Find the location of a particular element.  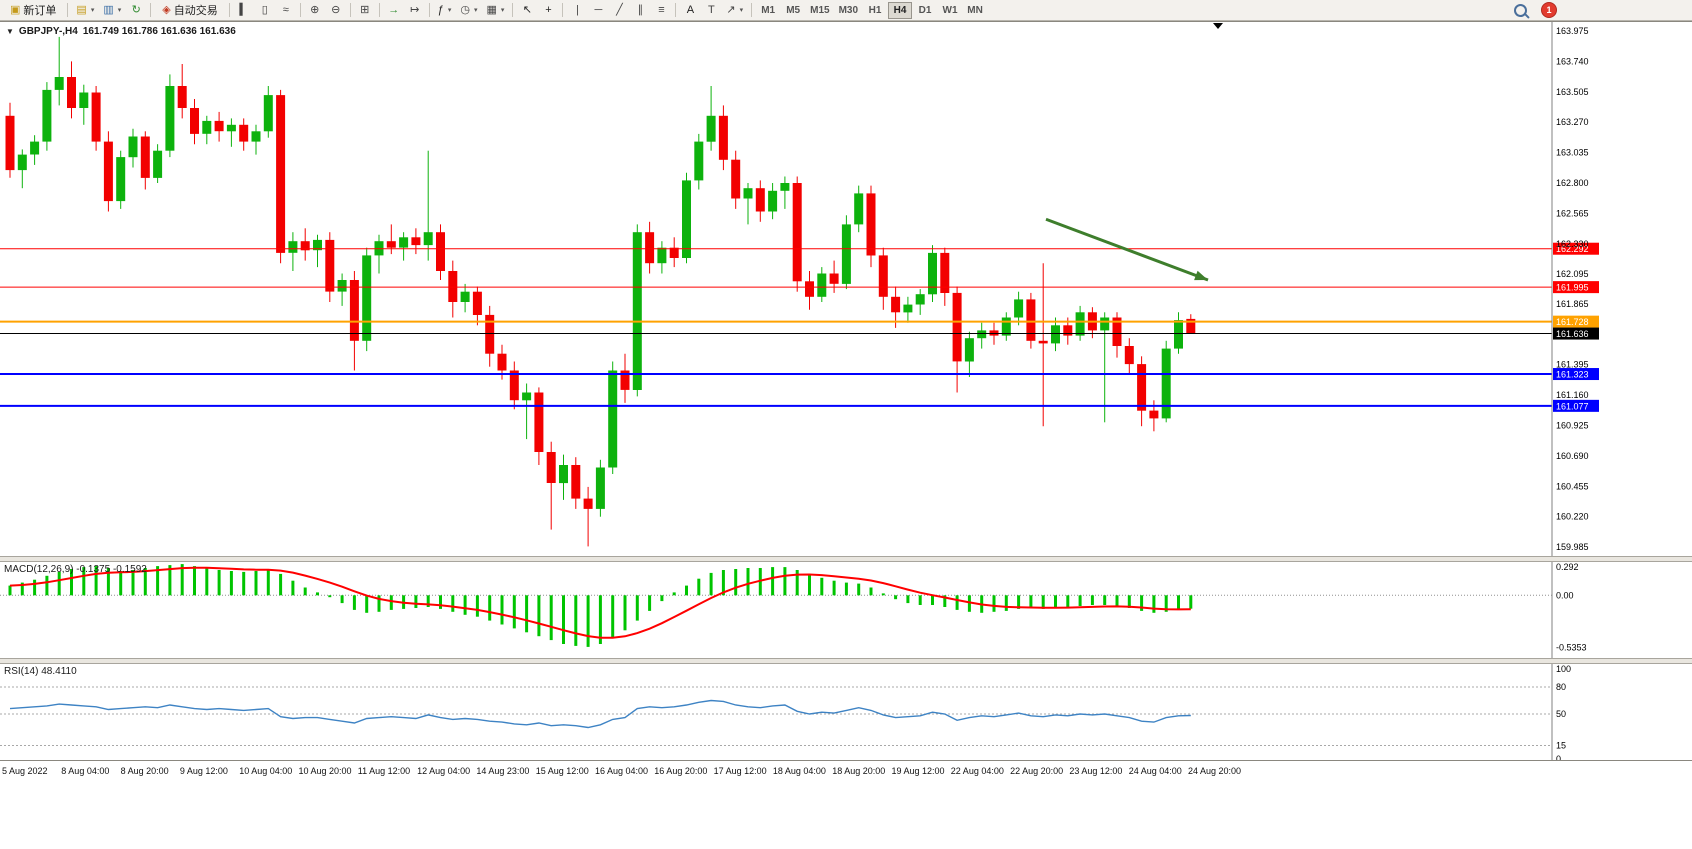

time-label: 10 Aug 20:00 is located at coordinates (325, 771).